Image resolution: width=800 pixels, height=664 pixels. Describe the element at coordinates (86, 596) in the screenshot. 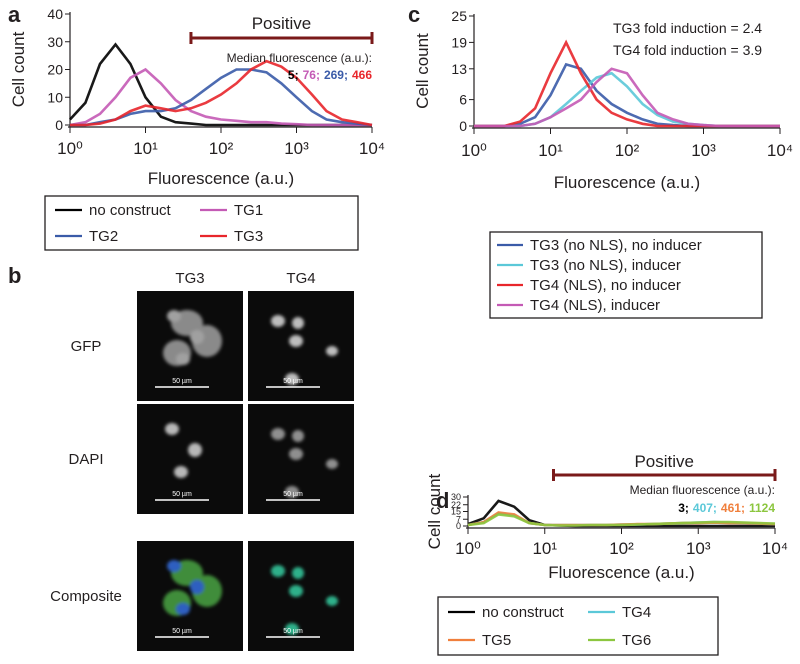

I see `row-label: Composite` at that location.